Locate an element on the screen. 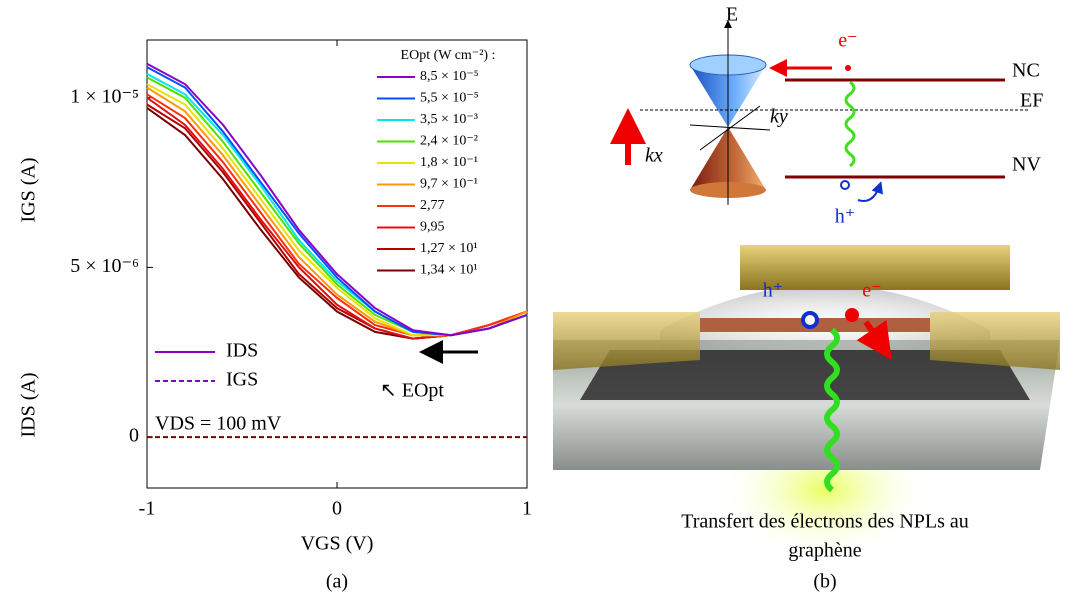 The height and width of the screenshot is (600, 1089). legend-title: EOpt (W cm⁻²) : is located at coordinates (448, 55).